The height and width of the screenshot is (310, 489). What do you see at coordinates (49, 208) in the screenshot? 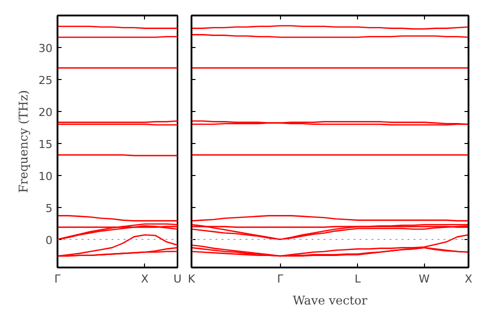
I see `y-tick-label: 5` at bounding box center [49, 208].